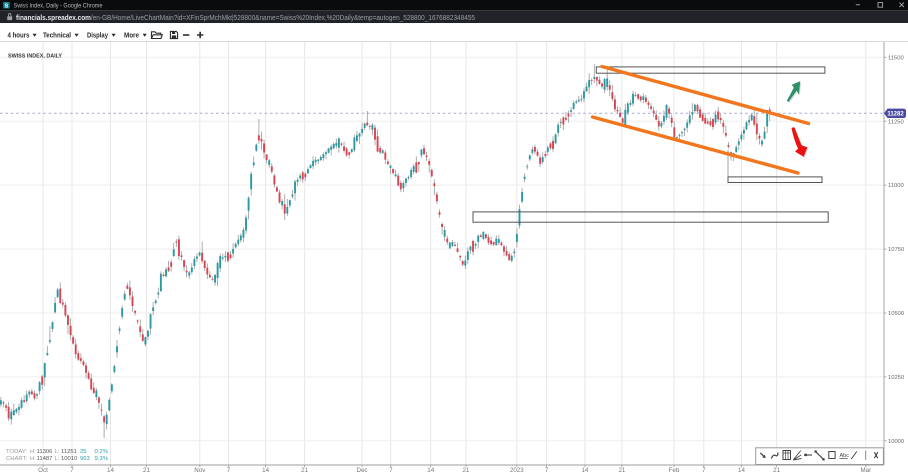 Image resolution: width=908 pixels, height=475 pixels. Describe the element at coordinates (896, 186) in the screenshot. I see `svg-text: 11000` at that location.